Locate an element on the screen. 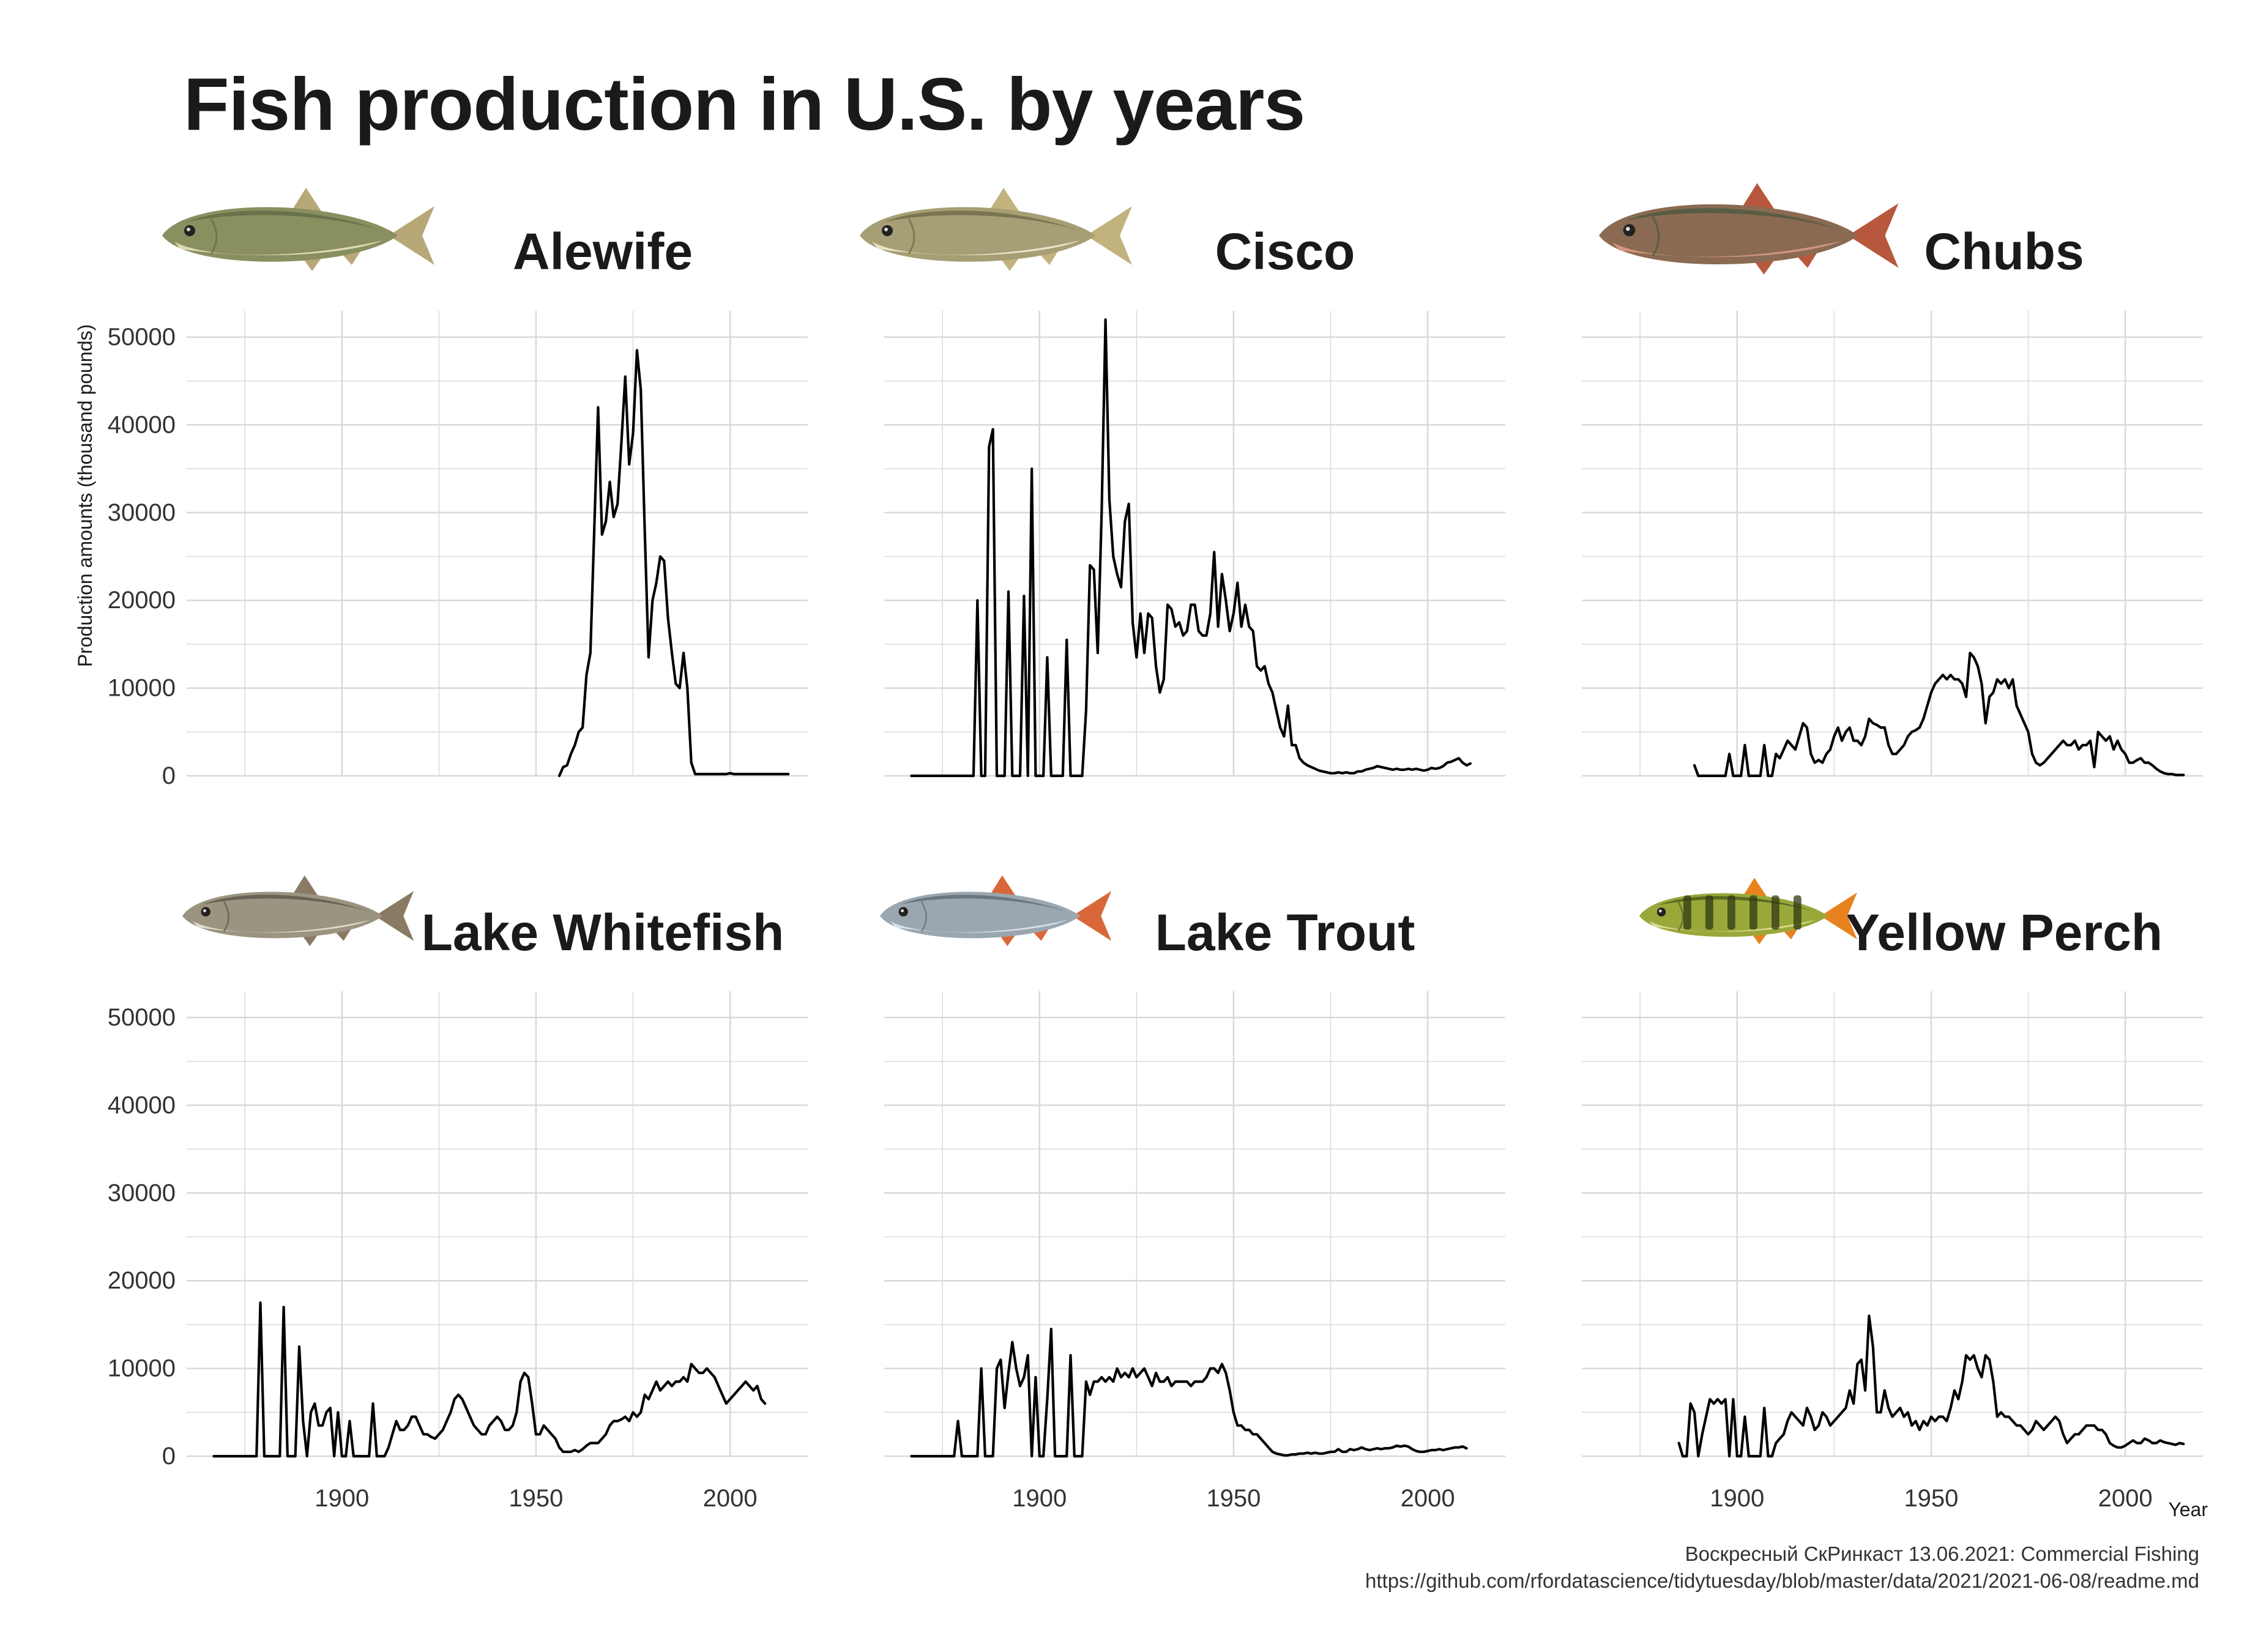 Image resolution: width=2258 pixels, height=1652 pixels. alewife-illustration is located at coordinates (298, 229).